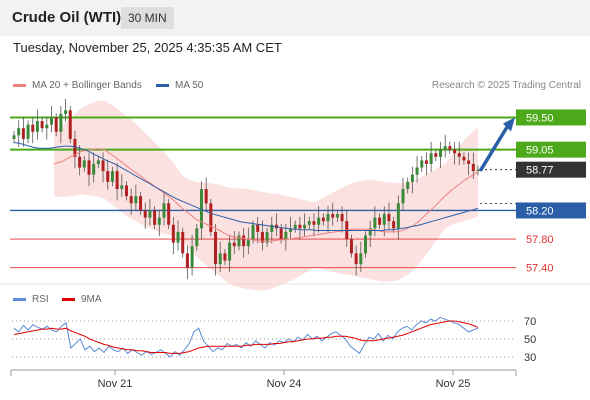 This screenshot has height=400, width=590. I want to click on rsi-tick-label: 70, so click(530, 322).